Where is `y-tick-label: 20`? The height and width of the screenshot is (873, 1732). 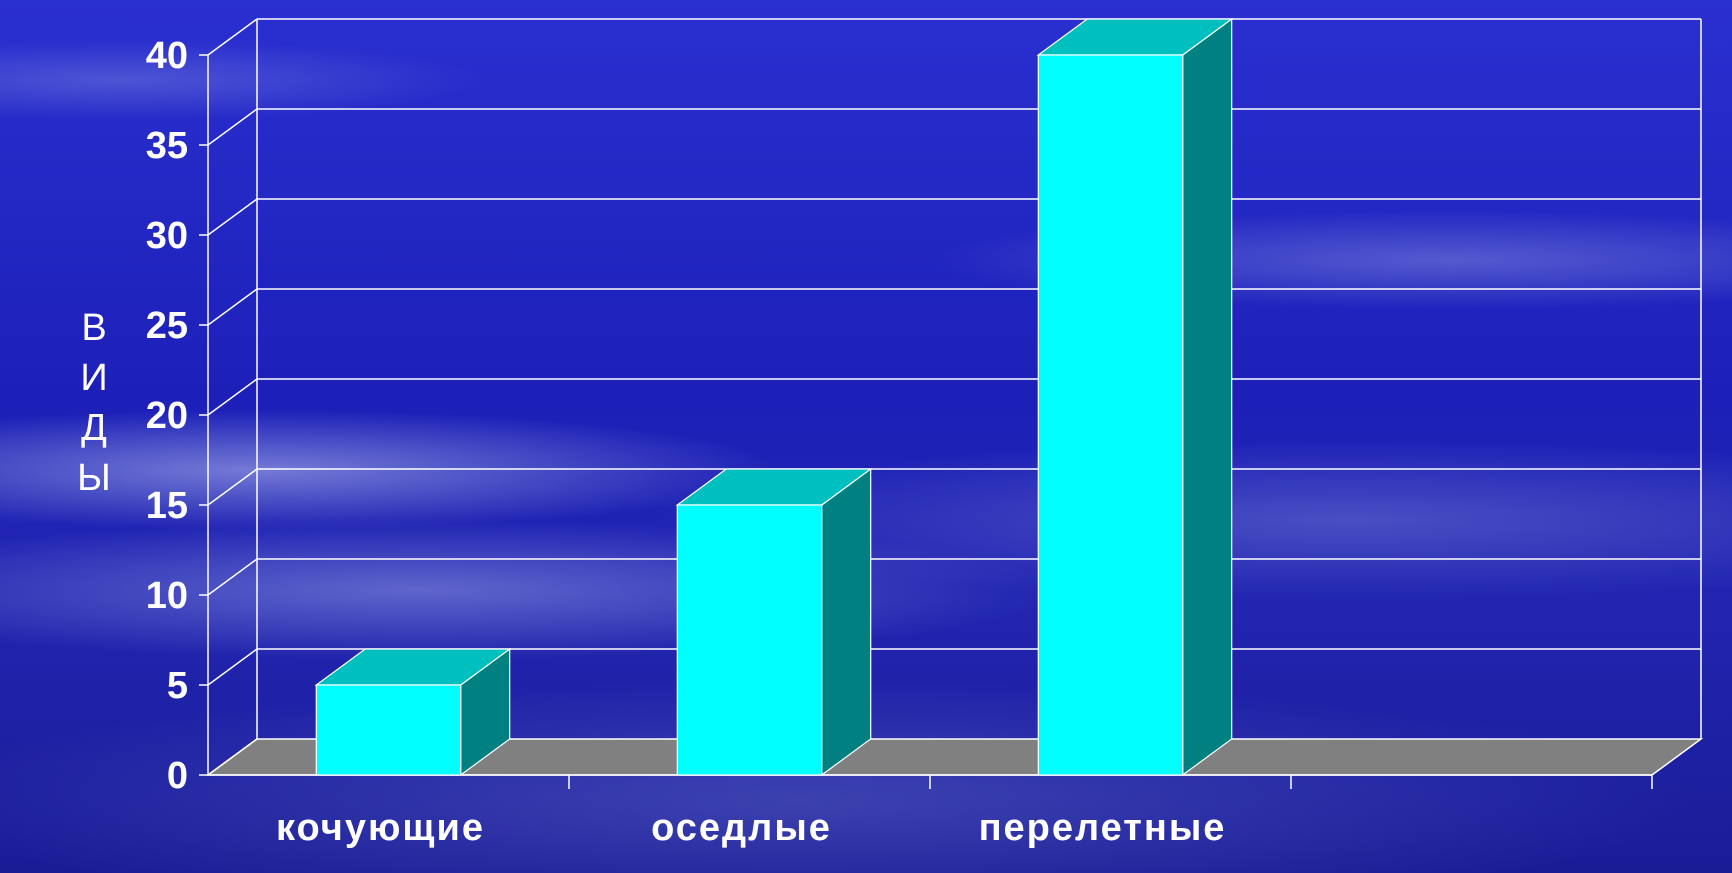 y-tick-label: 20 is located at coordinates (167, 416).